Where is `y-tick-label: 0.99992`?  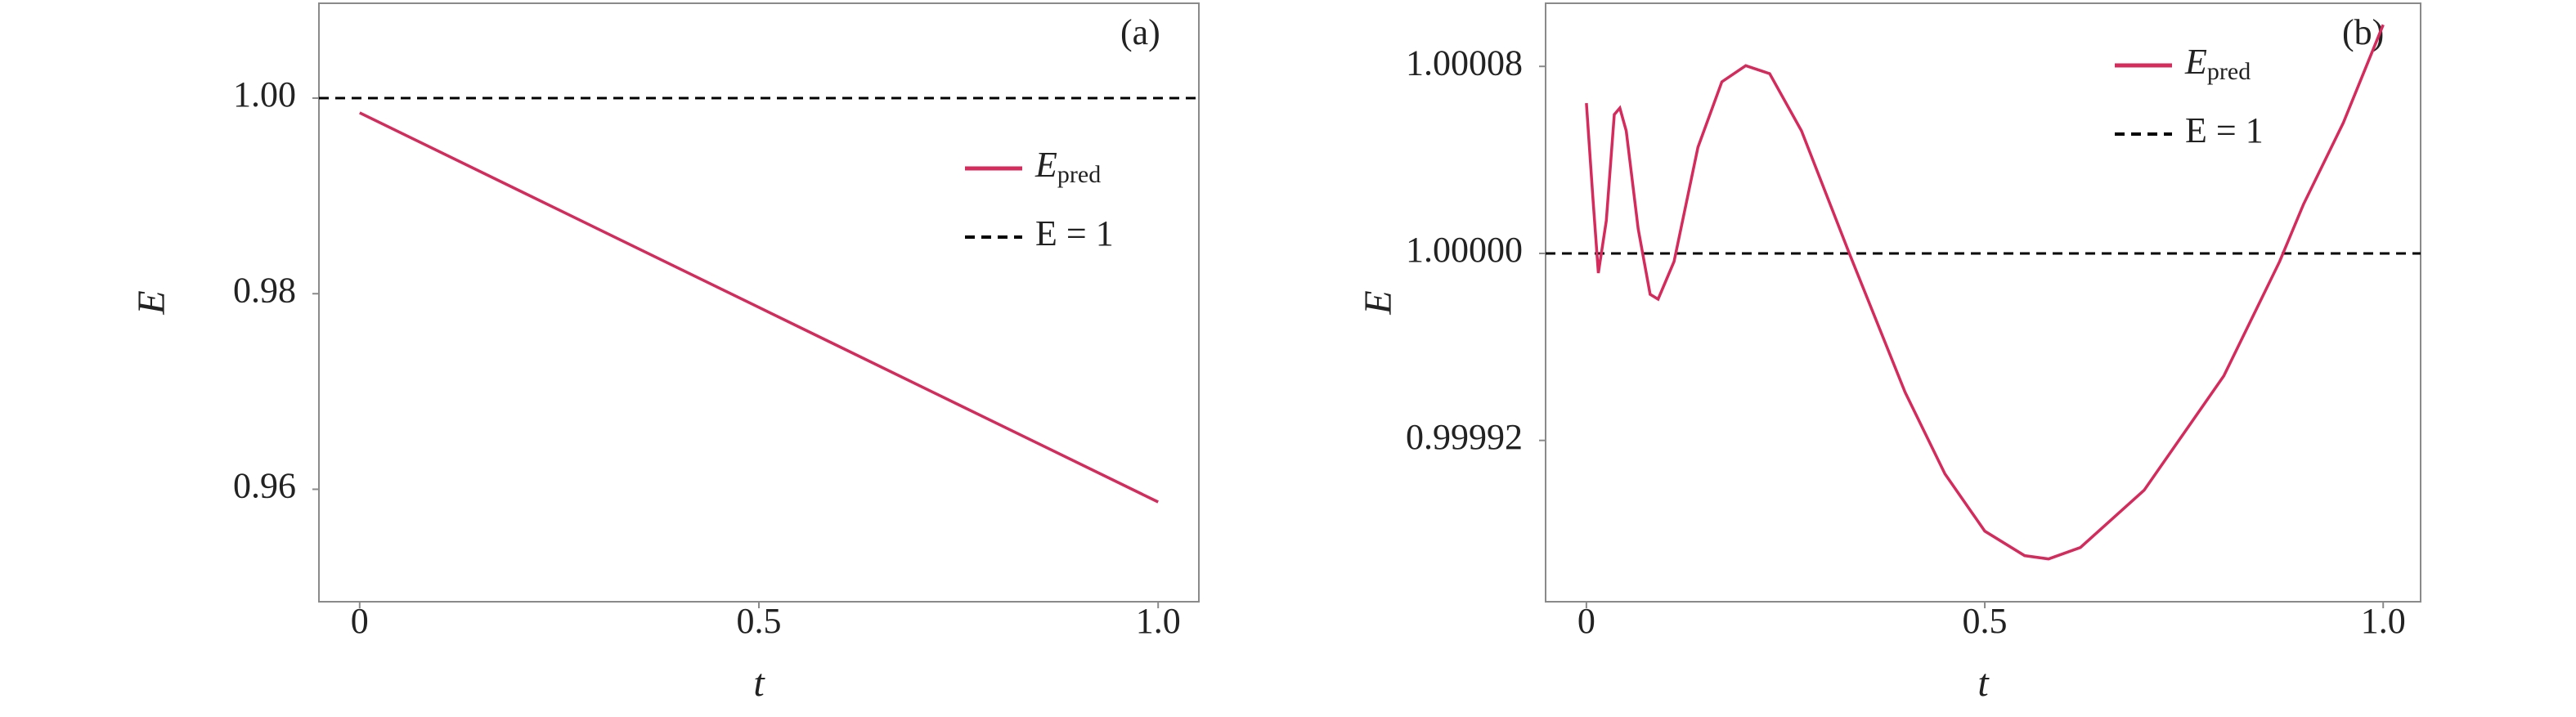
y-tick-label: 0.99992 is located at coordinates (1464, 437).